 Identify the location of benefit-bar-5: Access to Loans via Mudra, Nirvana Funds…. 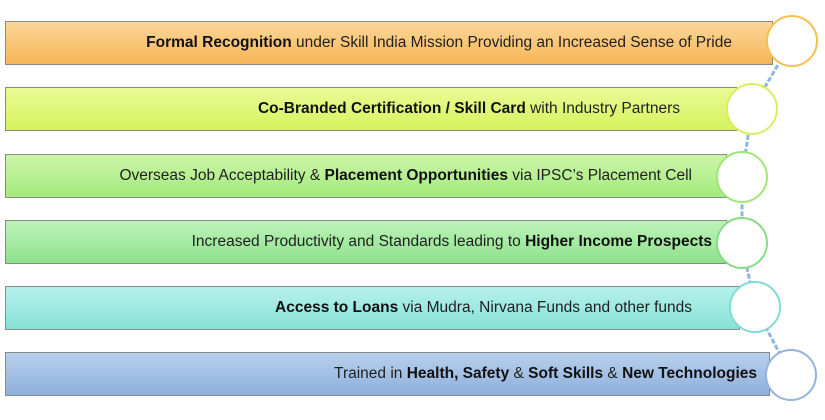
(372, 308).